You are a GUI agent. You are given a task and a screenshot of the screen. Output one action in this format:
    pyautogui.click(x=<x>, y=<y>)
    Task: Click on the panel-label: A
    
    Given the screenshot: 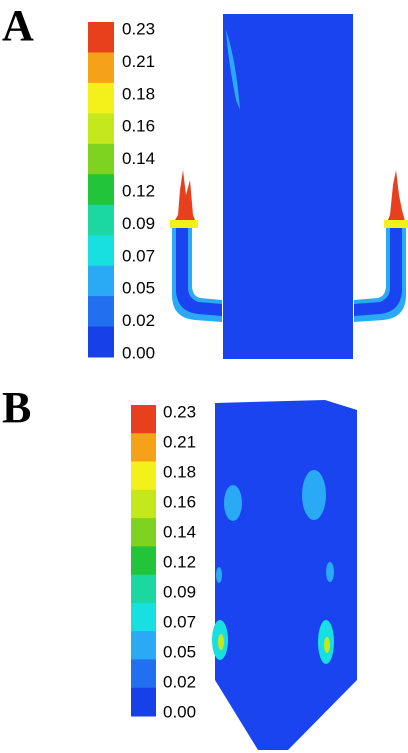 What is the action you would take?
    pyautogui.click(x=18, y=25)
    